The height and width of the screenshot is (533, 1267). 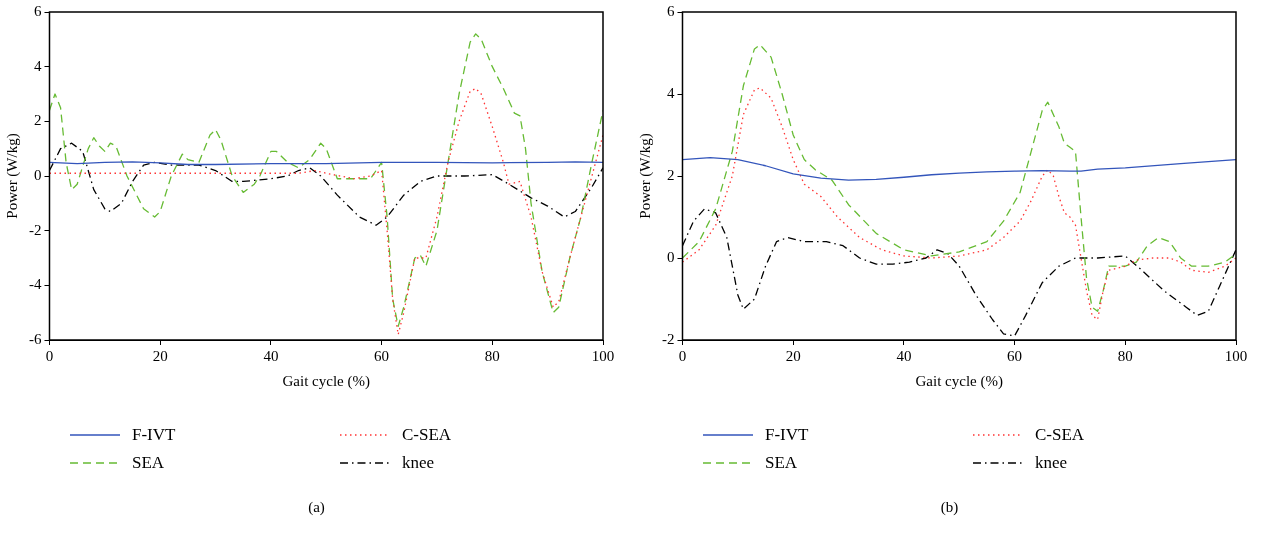 What do you see at coordinates (316, 507) in the screenshot?
I see `text: (a)` at bounding box center [316, 507].